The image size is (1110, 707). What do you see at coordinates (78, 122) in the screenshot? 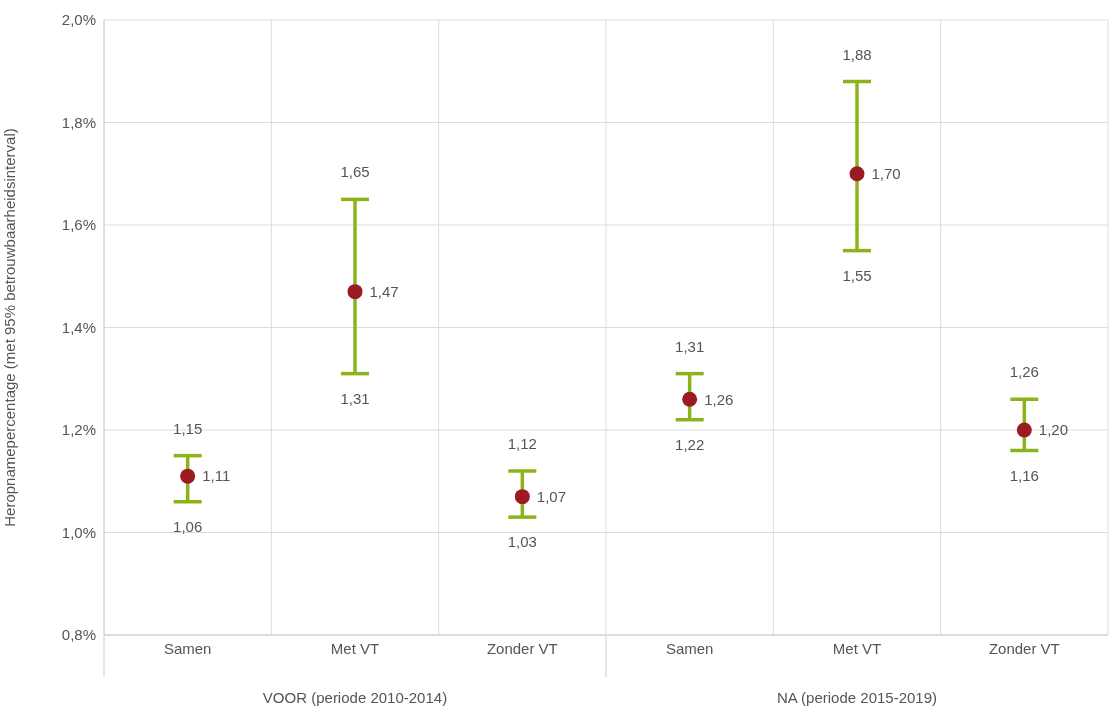
I see `y-tick-label: 1,8%` at bounding box center [78, 122].